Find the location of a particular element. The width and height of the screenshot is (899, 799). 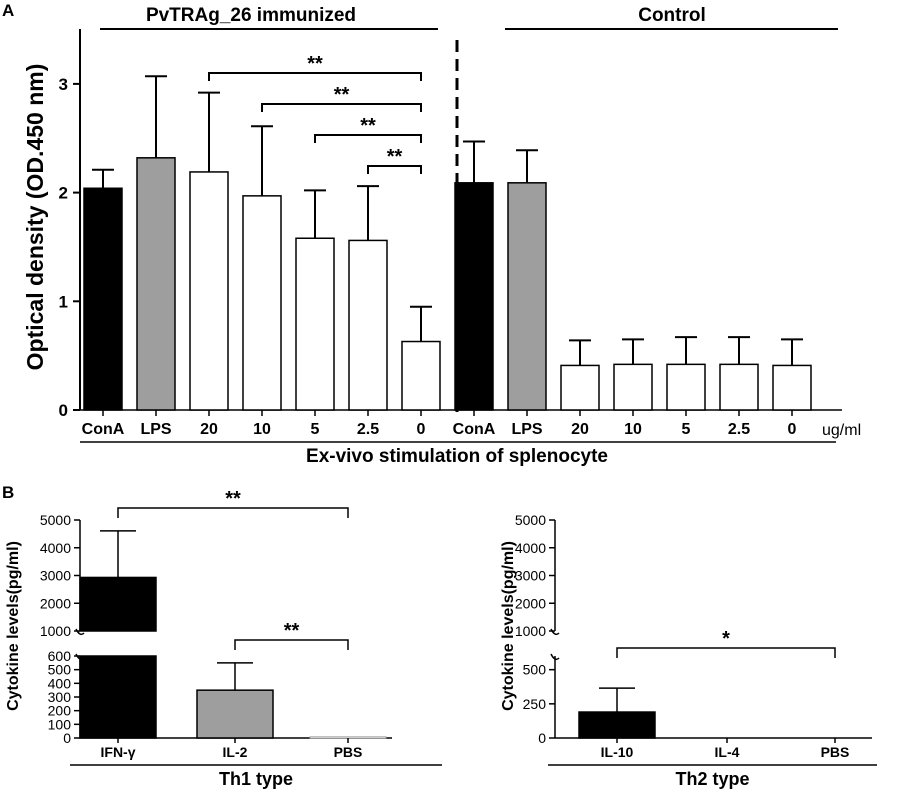

group-title: Th2 type is located at coordinates (712, 779).